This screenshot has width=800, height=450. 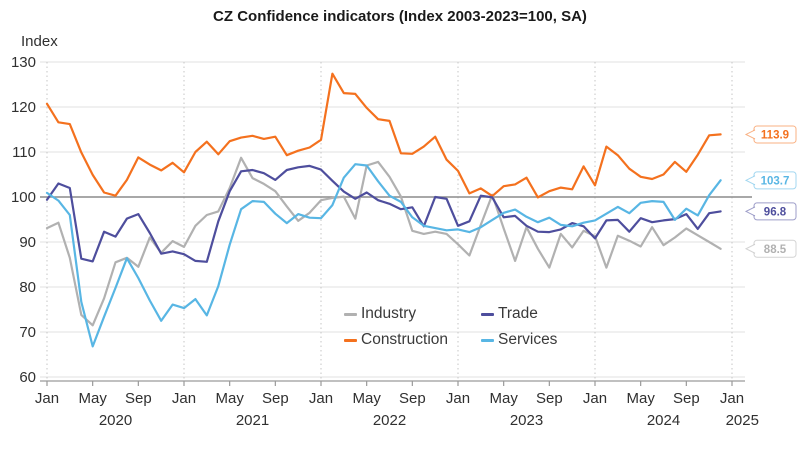 What do you see at coordinates (39, 41) in the screenshot?
I see `y-axis-title: Index` at bounding box center [39, 41].